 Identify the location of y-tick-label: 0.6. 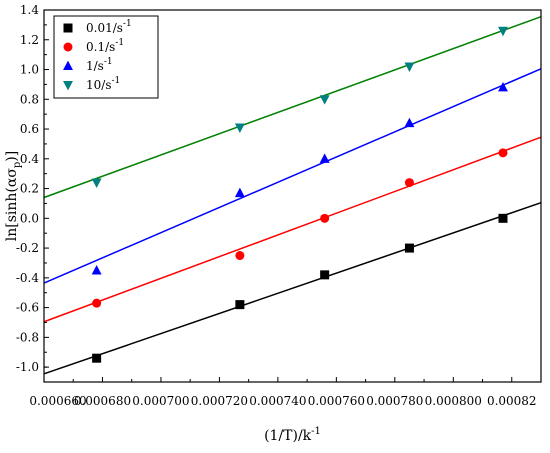
(29, 129).